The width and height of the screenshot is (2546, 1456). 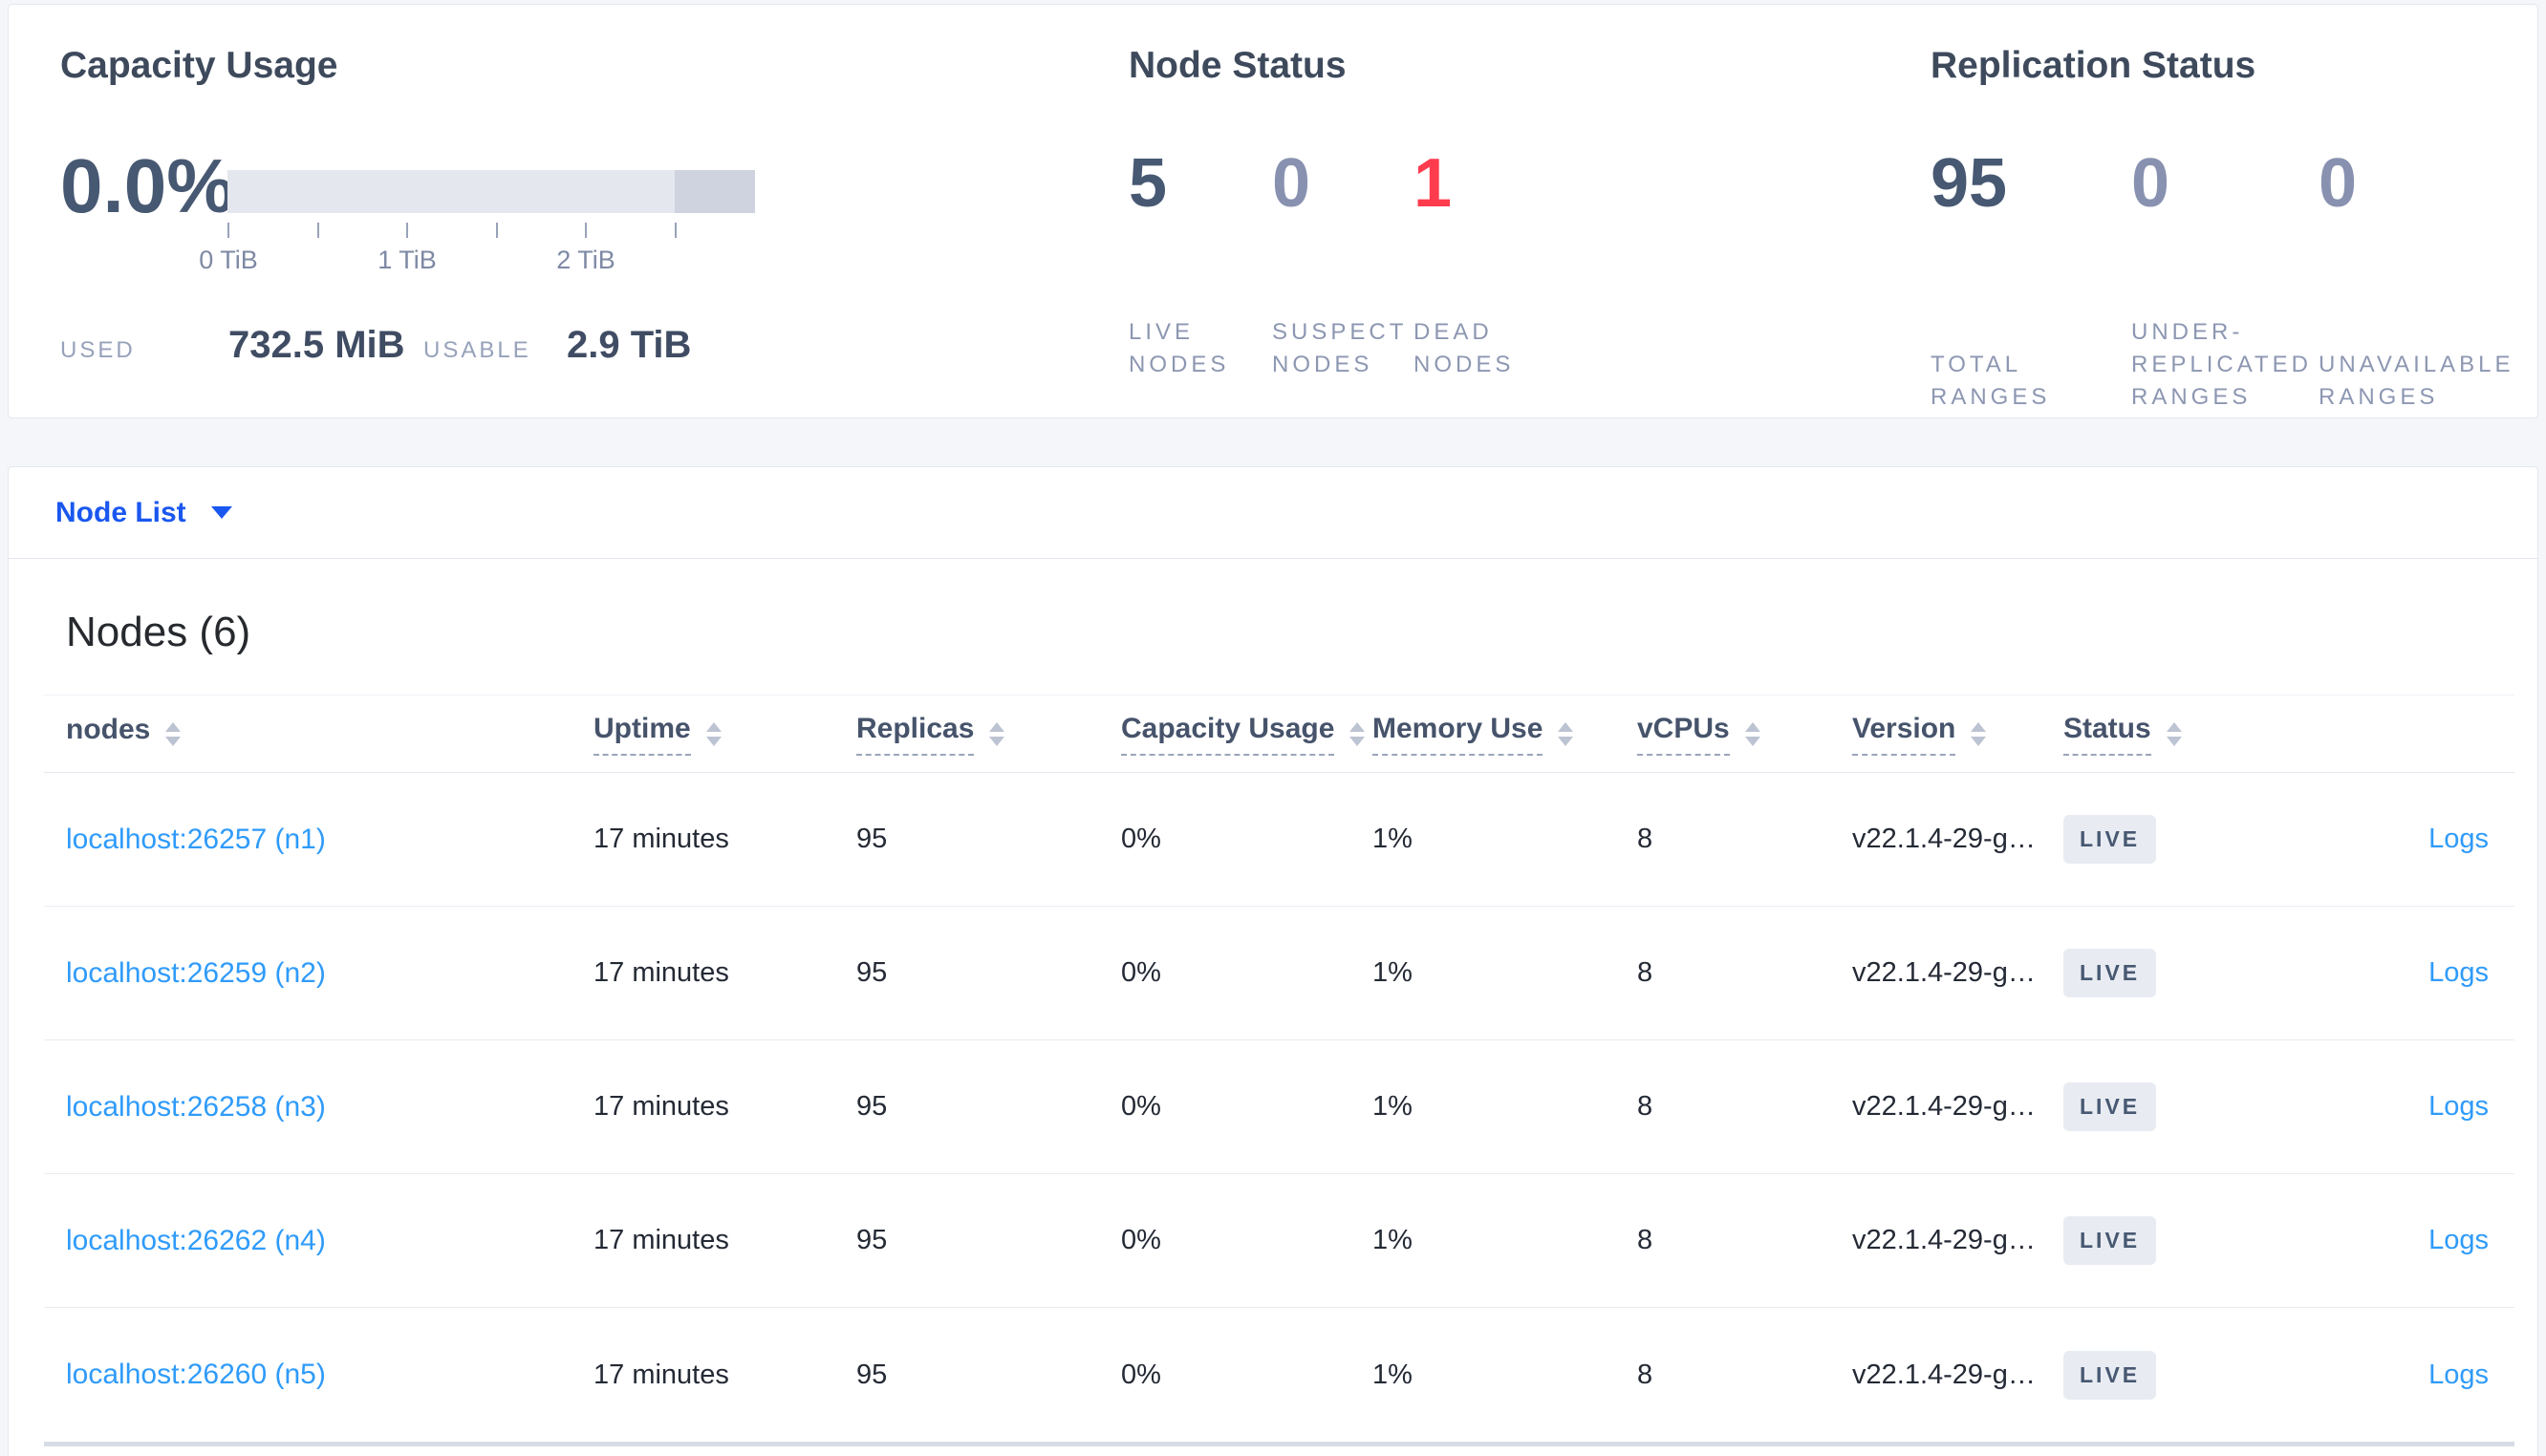 What do you see at coordinates (196, 1107) in the screenshot?
I see `node-link: localhost:26258 (n3)` at bounding box center [196, 1107].